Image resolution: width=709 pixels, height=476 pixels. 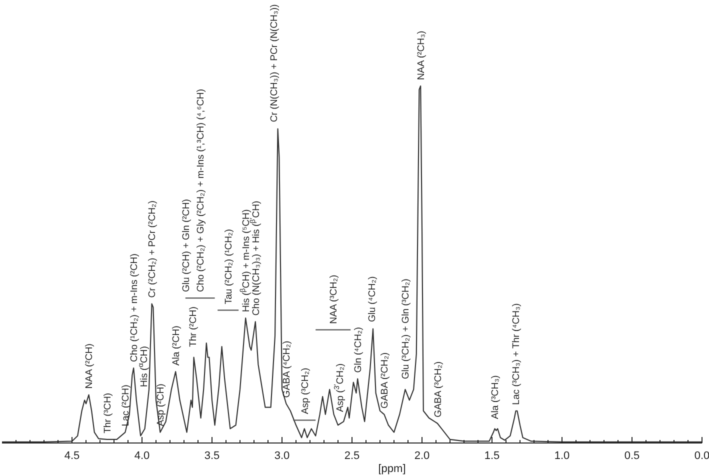 What do you see at coordinates (108, 413) in the screenshot?
I see `annotation: Thr (³CH)` at bounding box center [108, 413].